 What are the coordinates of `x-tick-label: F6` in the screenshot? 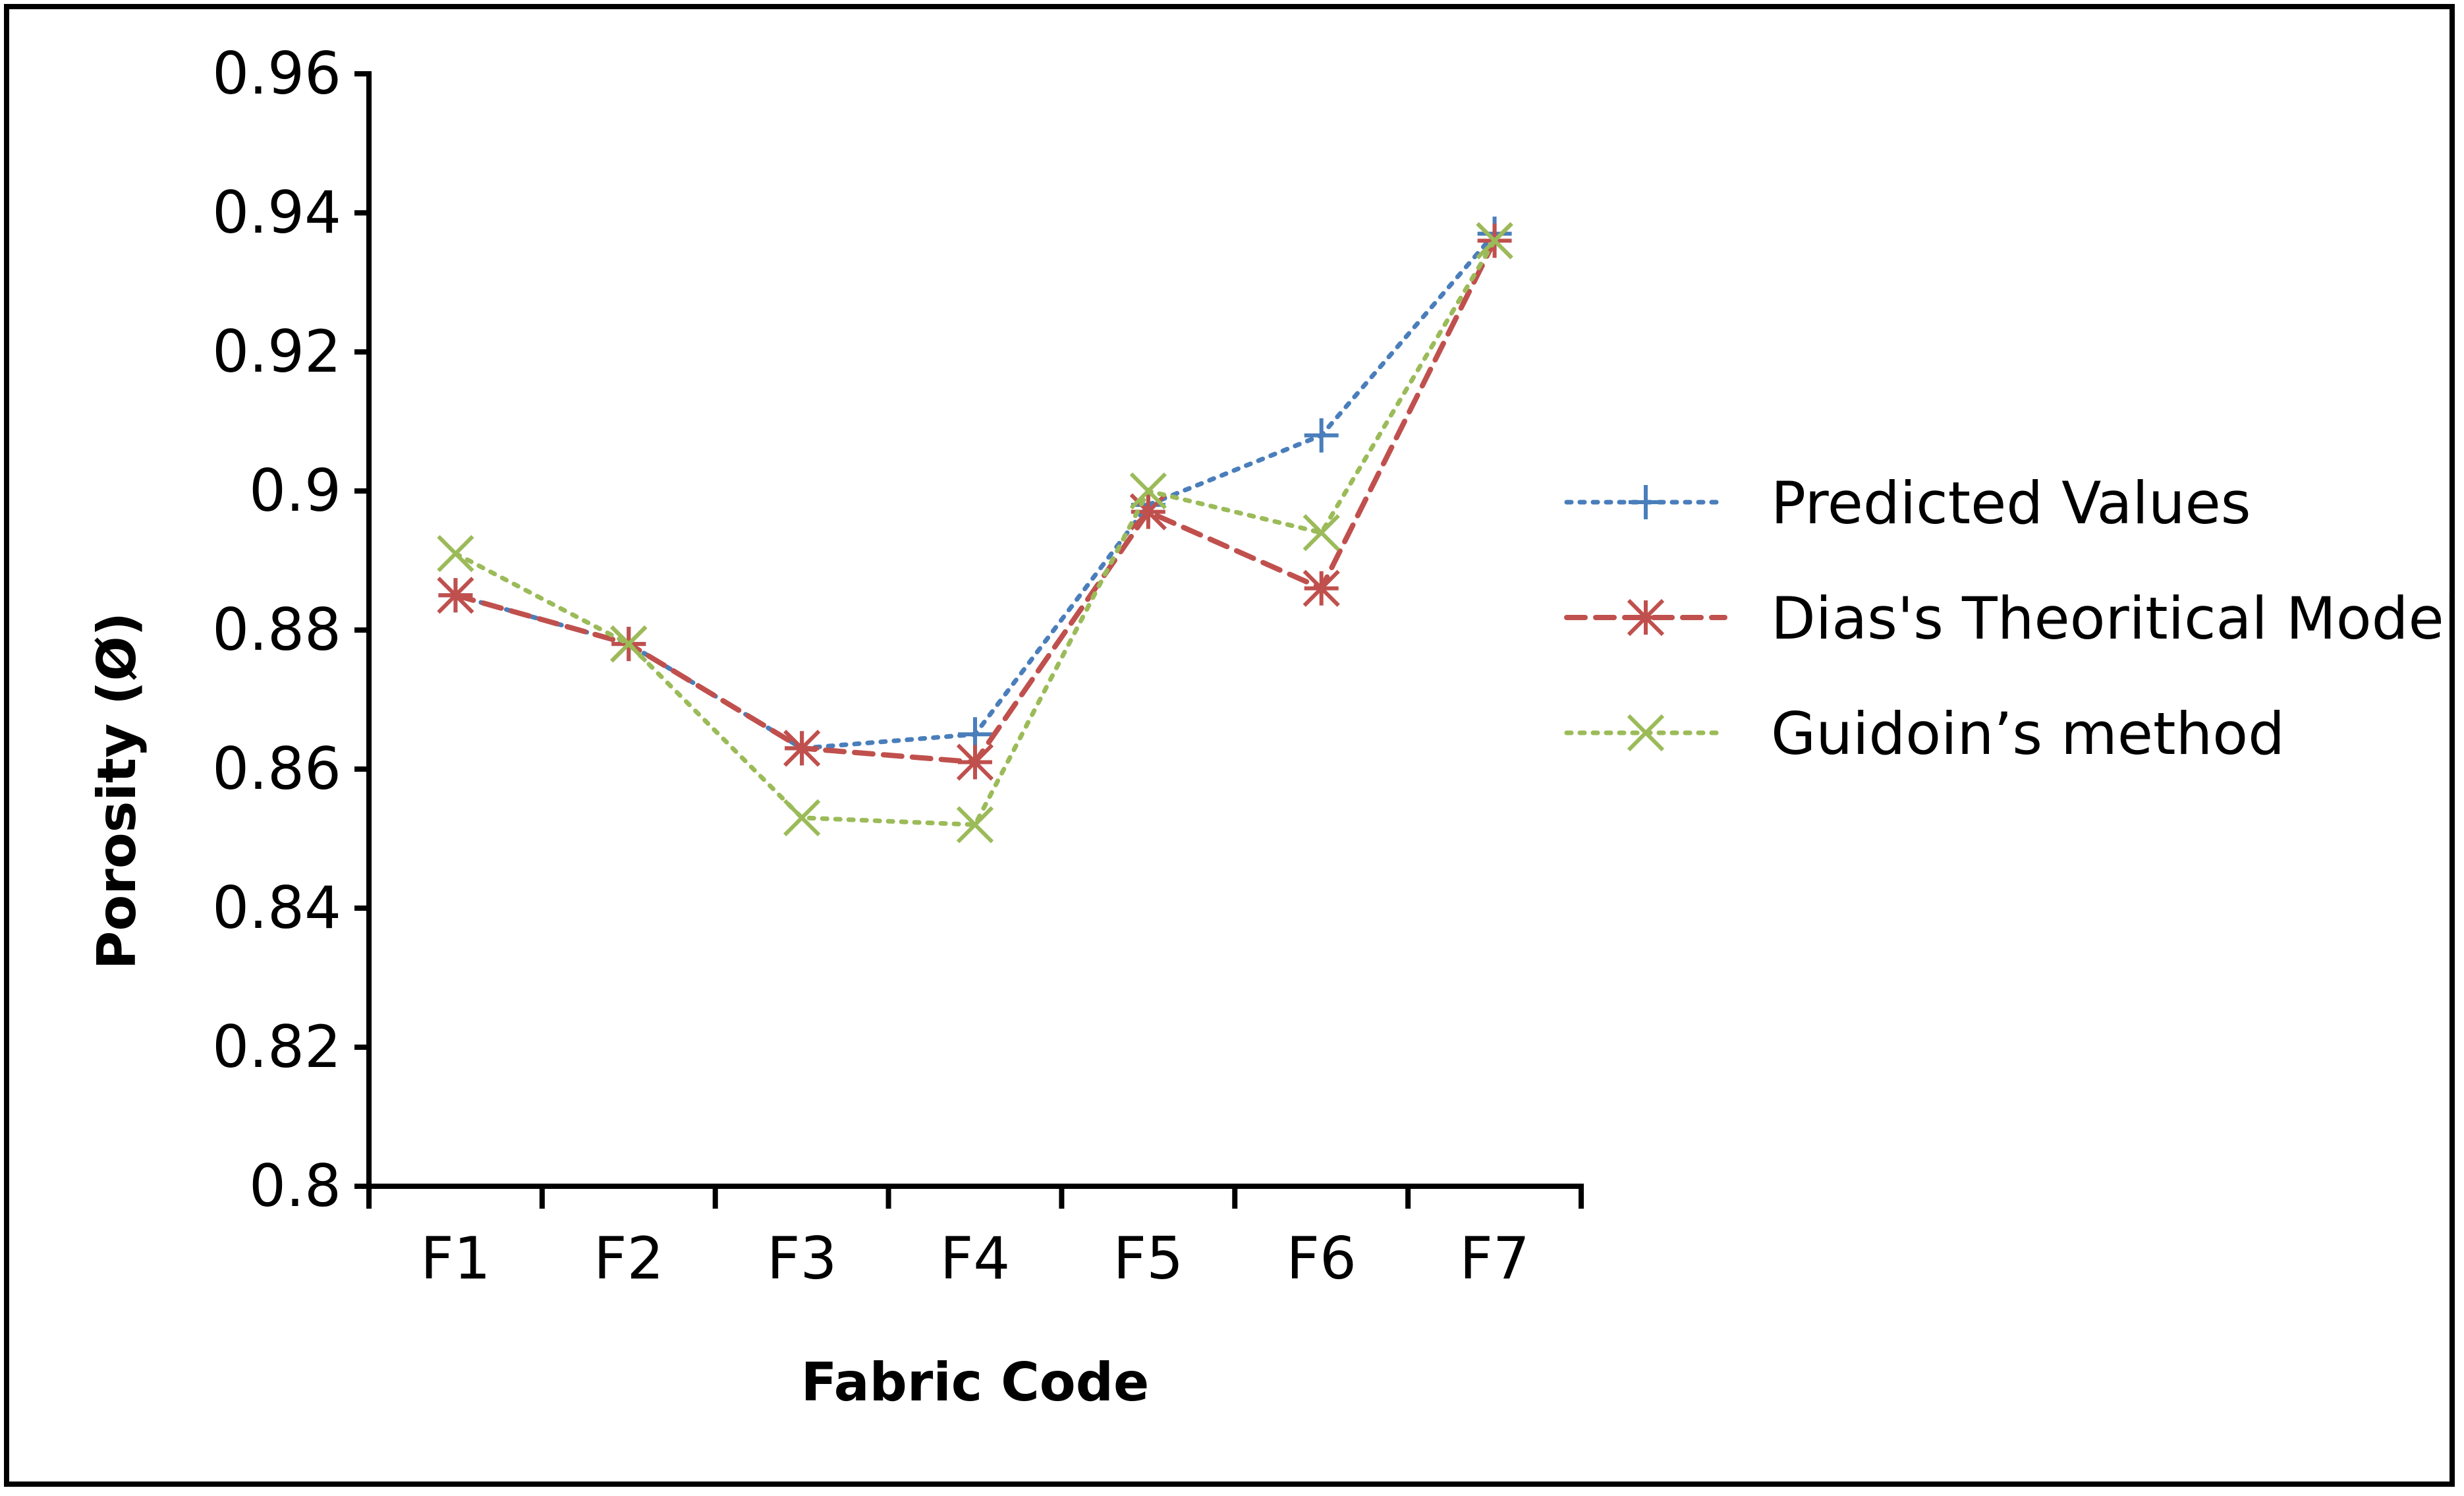 It's located at (1321, 1258).